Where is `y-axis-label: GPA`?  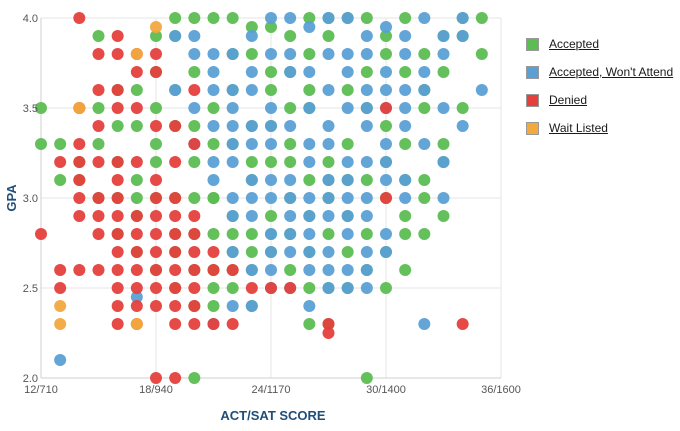
y-axis-label: GPA is located at coordinates (11, 198).